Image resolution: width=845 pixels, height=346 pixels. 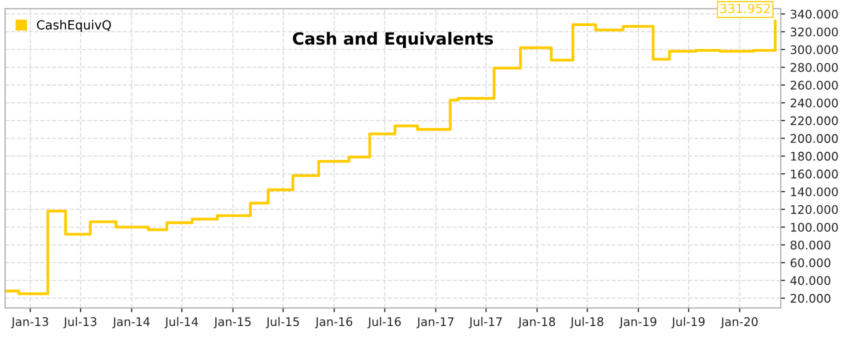 I want to click on x-tick-label: Jul-18, so click(x=587, y=322).